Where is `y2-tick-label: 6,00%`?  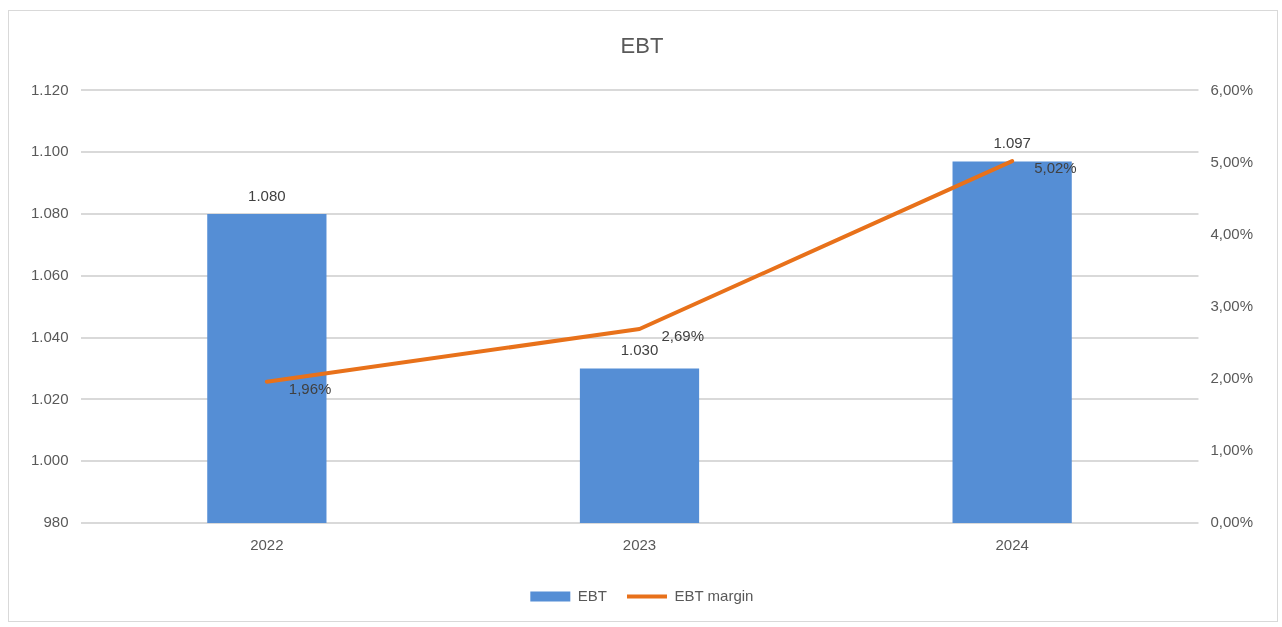
y2-tick-label: 6,00% is located at coordinates (1232, 89).